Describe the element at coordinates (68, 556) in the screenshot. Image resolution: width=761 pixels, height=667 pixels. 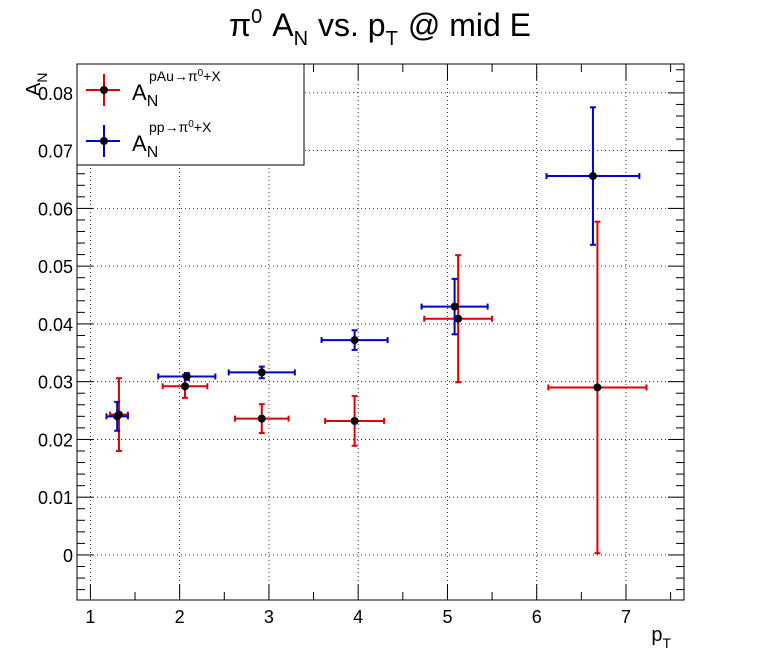
I see `y-tick-label: 0` at that location.